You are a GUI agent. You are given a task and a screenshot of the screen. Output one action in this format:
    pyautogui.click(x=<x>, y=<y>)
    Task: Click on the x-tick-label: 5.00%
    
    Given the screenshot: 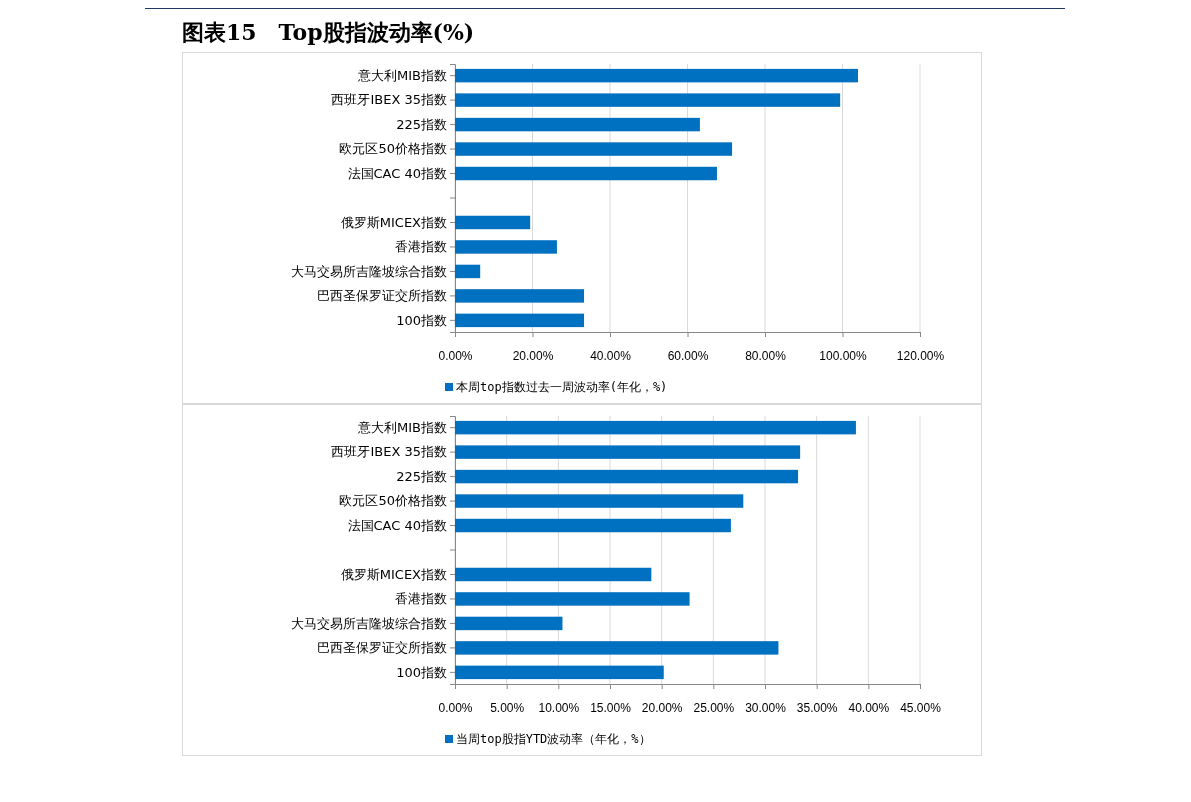 What is the action you would take?
    pyautogui.click(x=507, y=707)
    